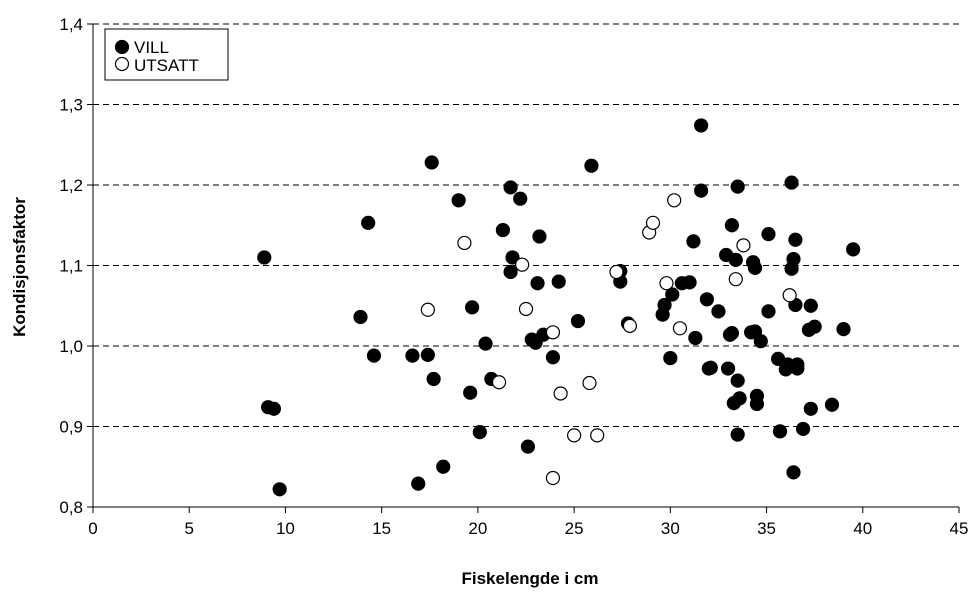 This screenshot has width=969, height=594. I want to click on y-tick-label: 0,9, so click(71, 427).